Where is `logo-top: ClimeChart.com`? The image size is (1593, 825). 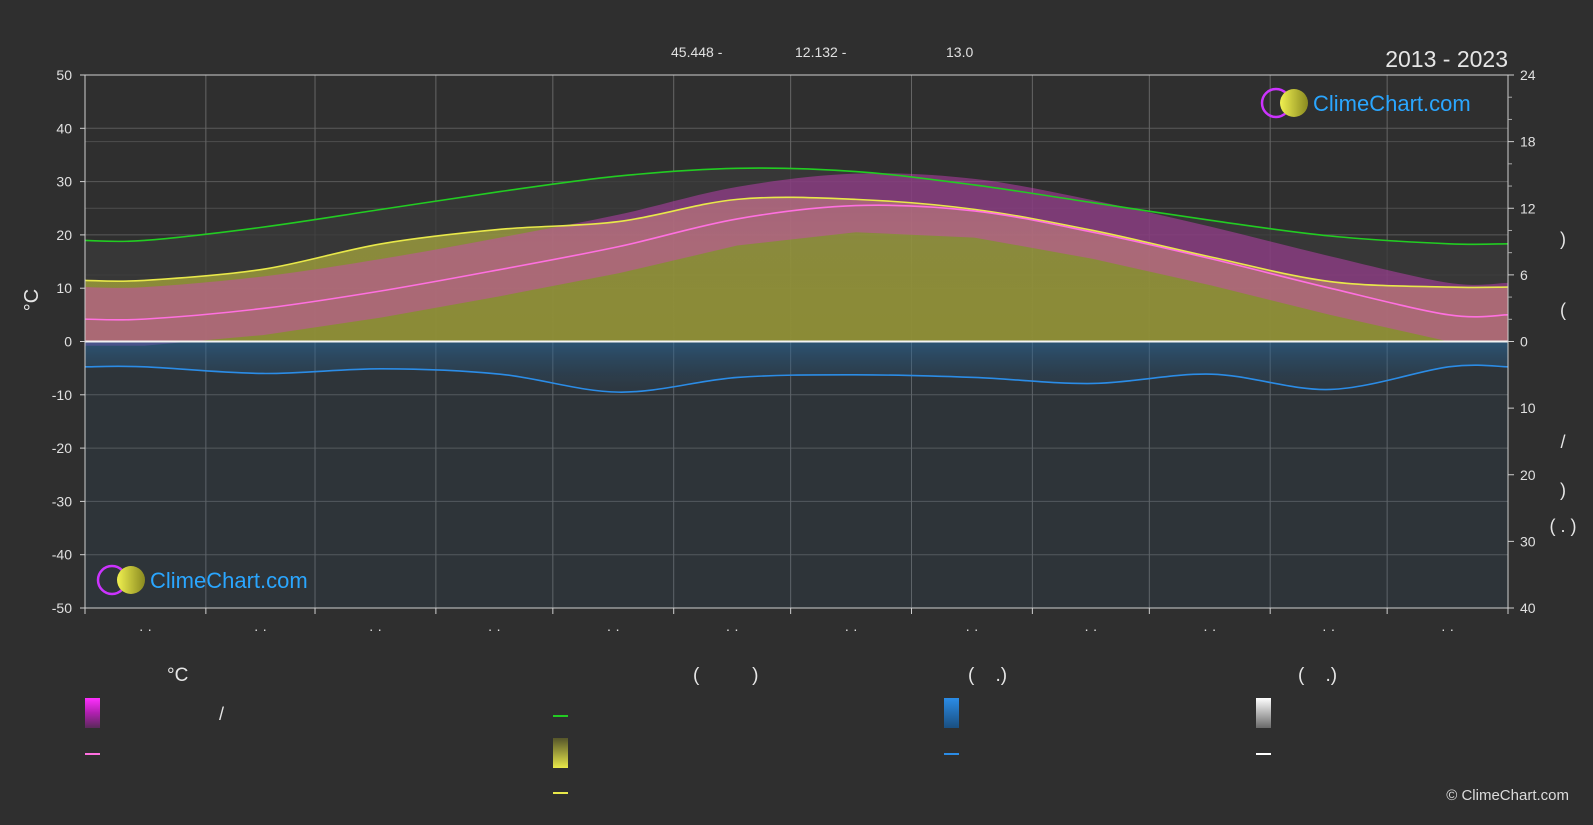 logo-top: ClimeChart.com is located at coordinates (1365, 103).